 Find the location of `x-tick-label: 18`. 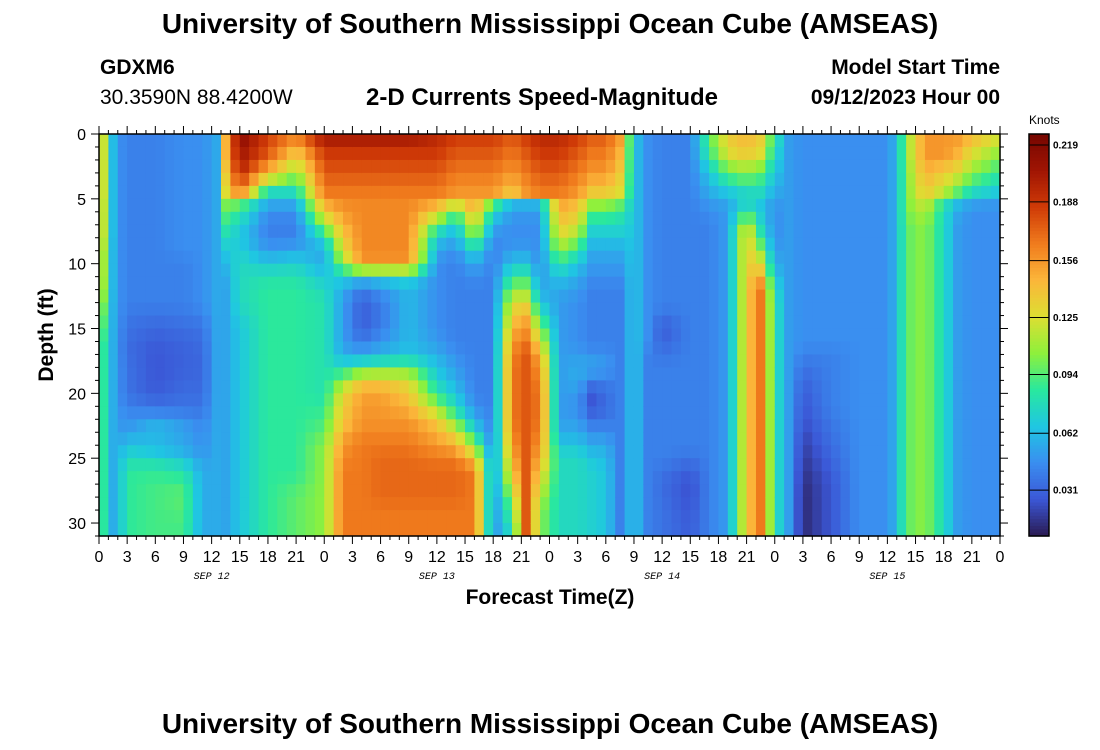

x-tick-label: 18 is located at coordinates (493, 557).